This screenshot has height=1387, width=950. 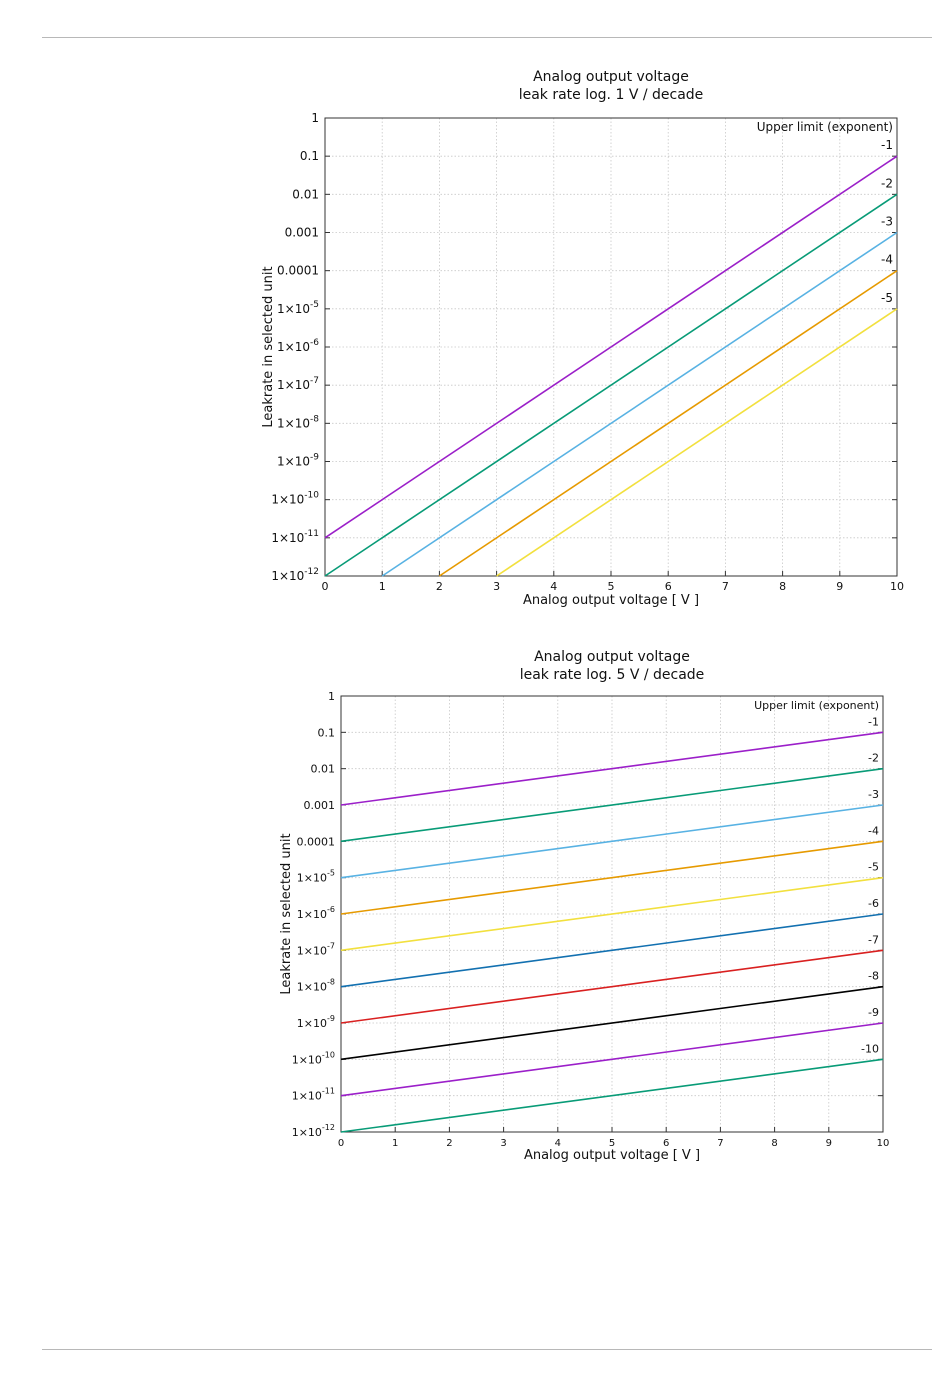 What do you see at coordinates (316, 986) in the screenshot?
I see `chart-2-ytick-label: 1×10⁻⁸` at bounding box center [316, 986].